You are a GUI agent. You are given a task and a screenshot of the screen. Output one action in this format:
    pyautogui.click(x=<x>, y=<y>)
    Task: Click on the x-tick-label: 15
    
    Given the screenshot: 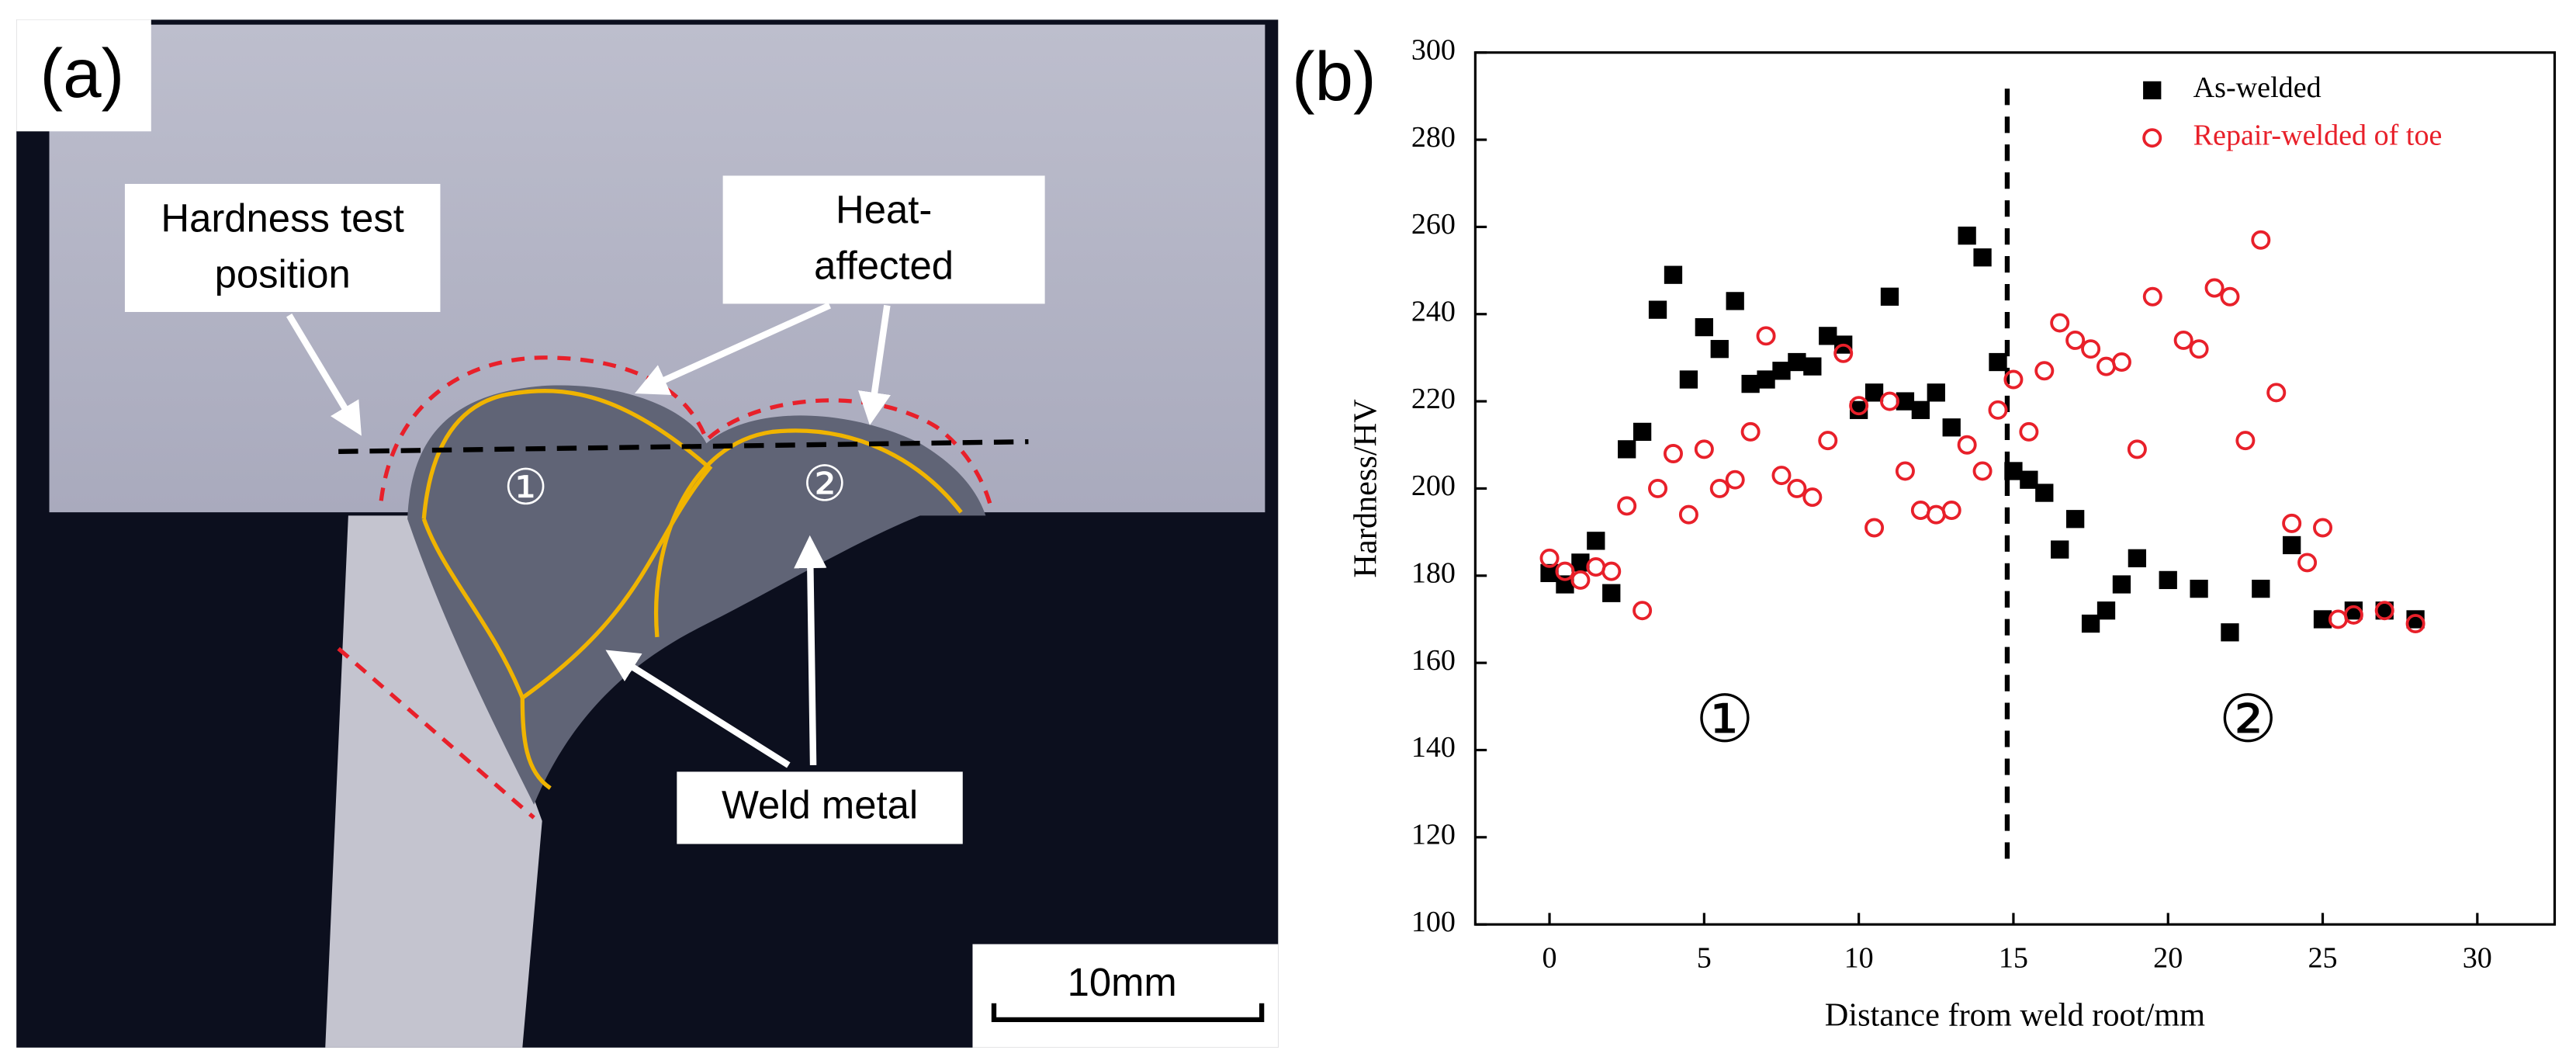 What is the action you would take?
    pyautogui.click(x=2013, y=957)
    